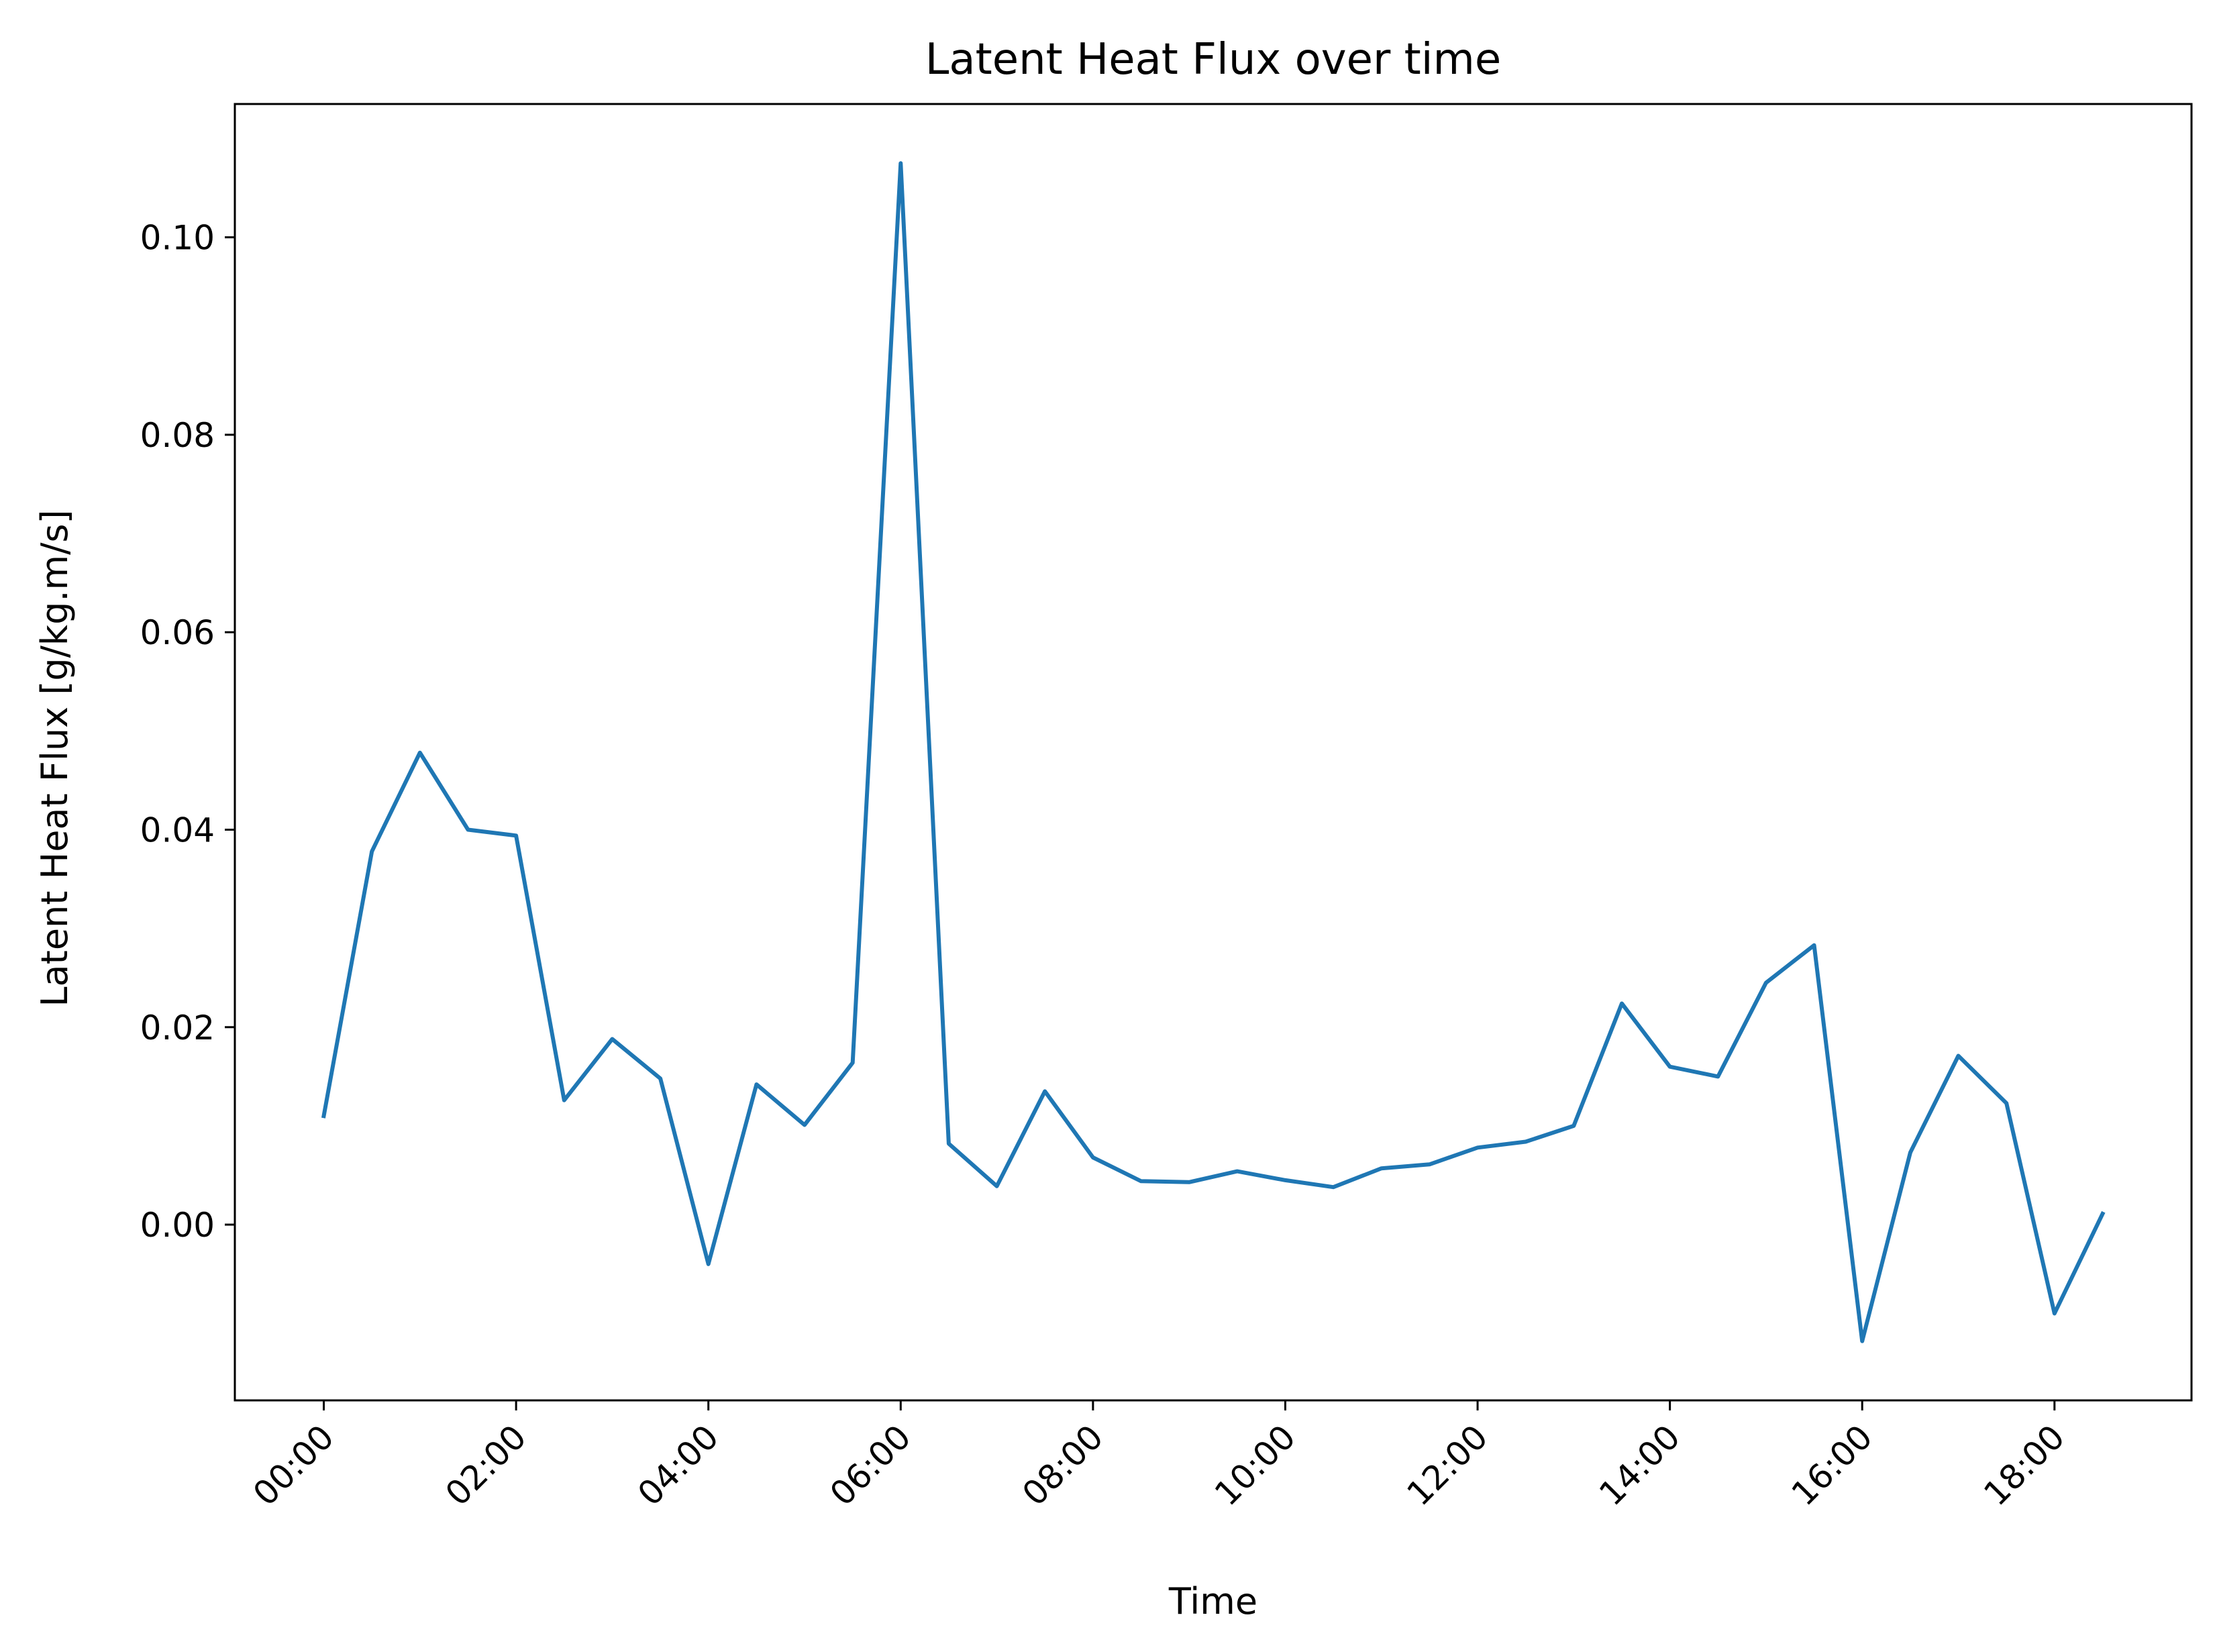 This screenshot has height=1652, width=2217. I want to click on y-tick-label: 0.00, so click(177, 1225).